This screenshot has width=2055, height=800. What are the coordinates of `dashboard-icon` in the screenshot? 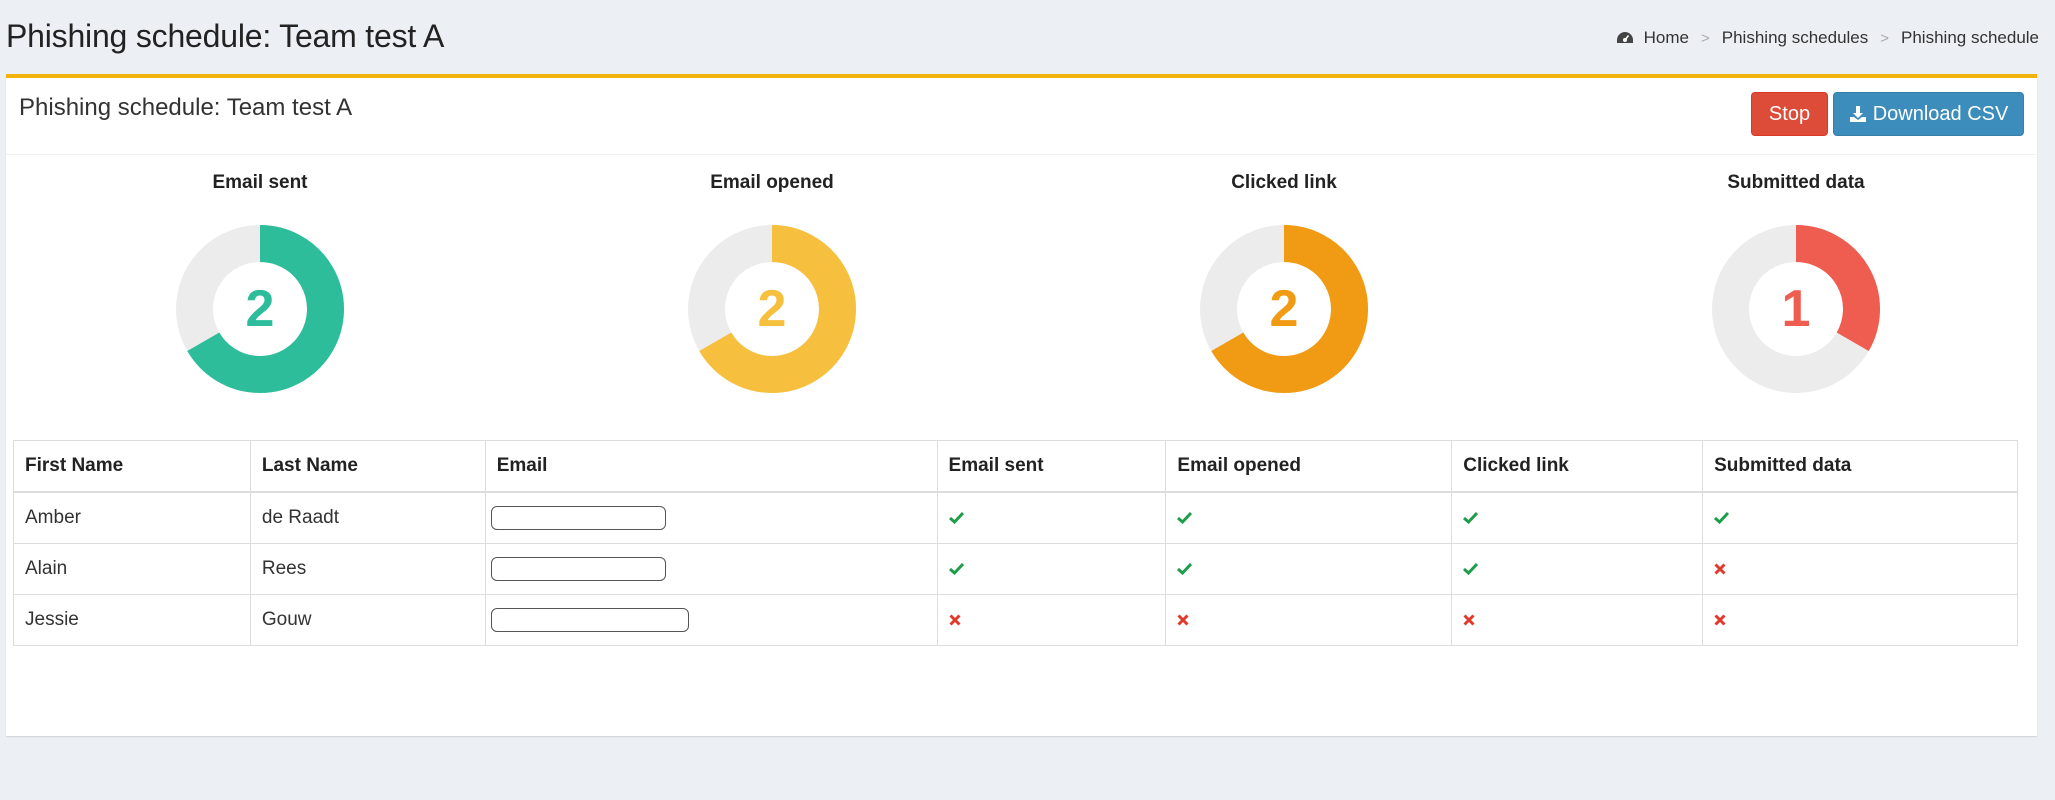 It's located at (1625, 38).